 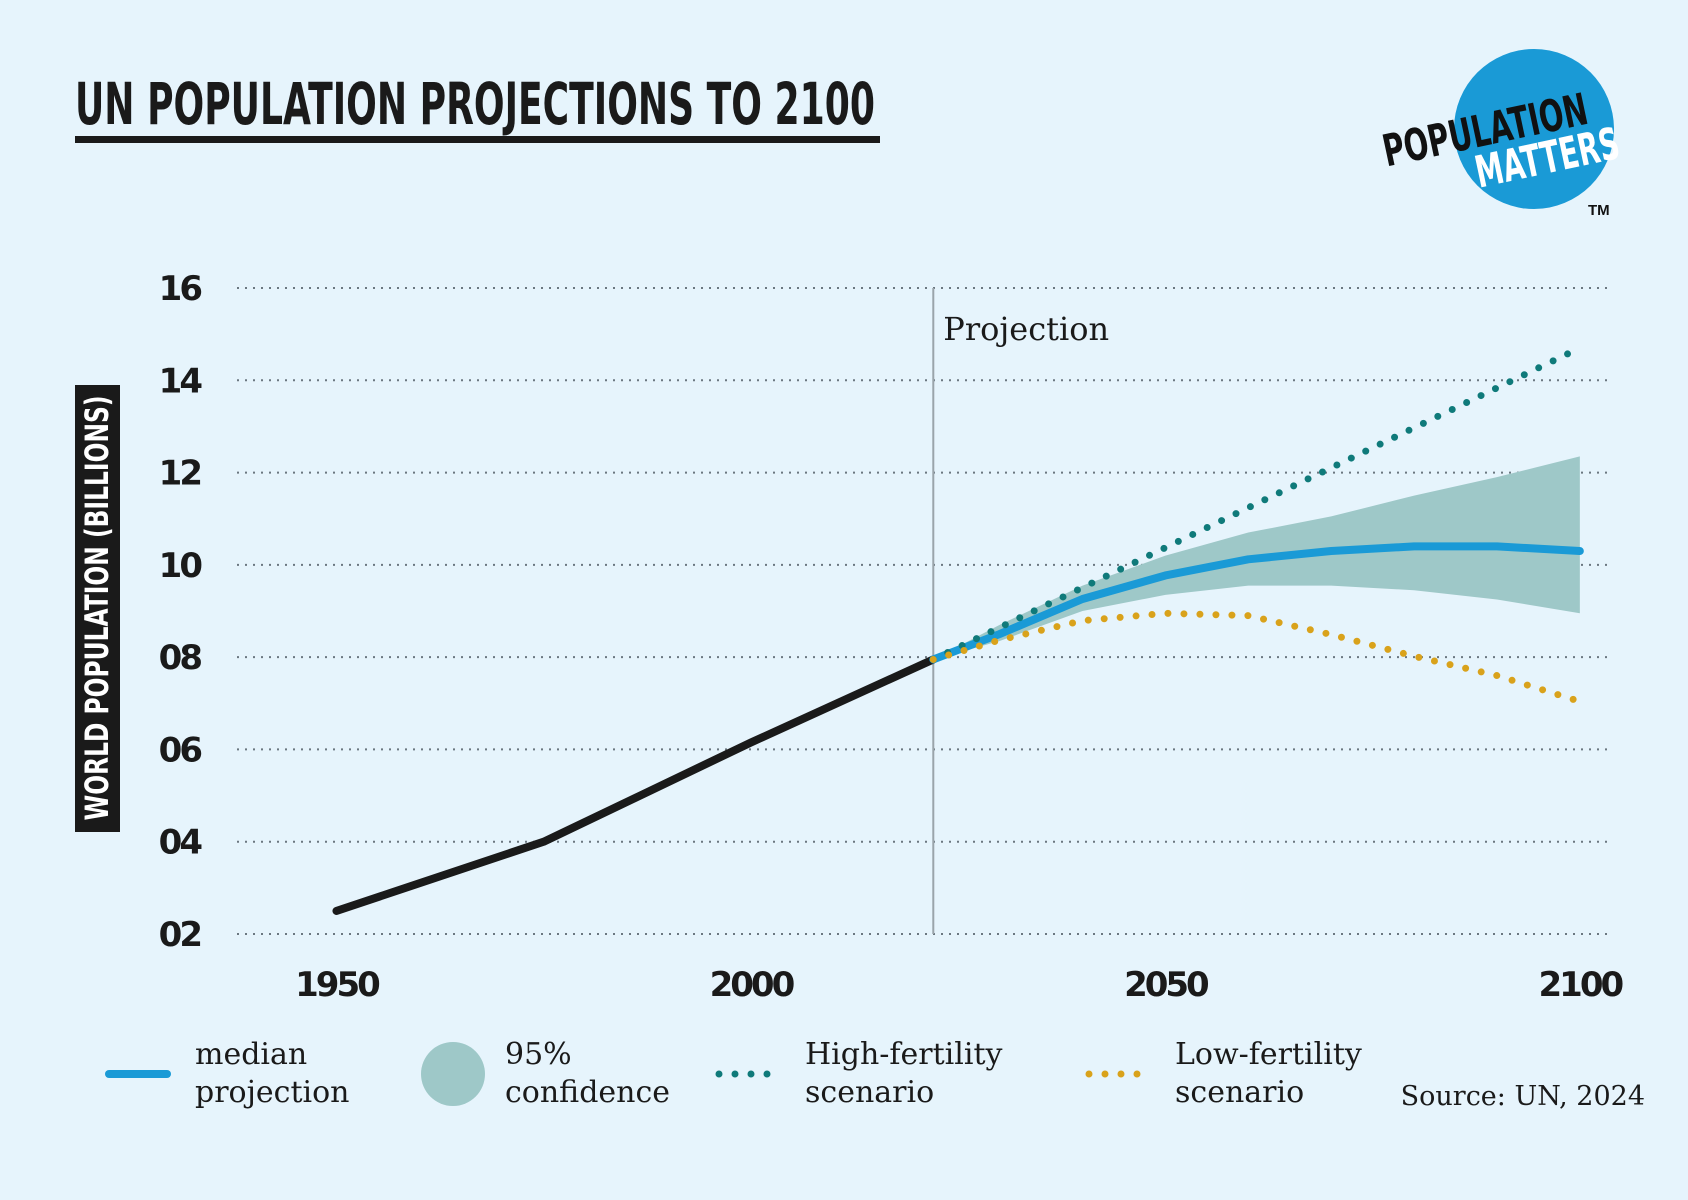 What do you see at coordinates (180, 750) in the screenshot?
I see `y-tick-label: 06` at bounding box center [180, 750].